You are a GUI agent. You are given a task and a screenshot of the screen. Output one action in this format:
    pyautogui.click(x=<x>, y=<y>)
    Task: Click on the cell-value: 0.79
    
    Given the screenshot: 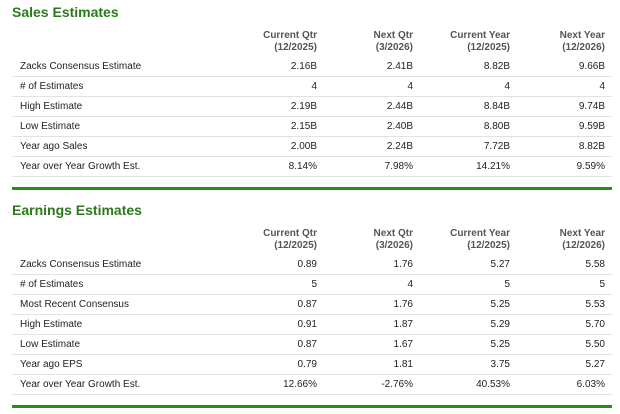 What is the action you would take?
    pyautogui.click(x=307, y=364)
    